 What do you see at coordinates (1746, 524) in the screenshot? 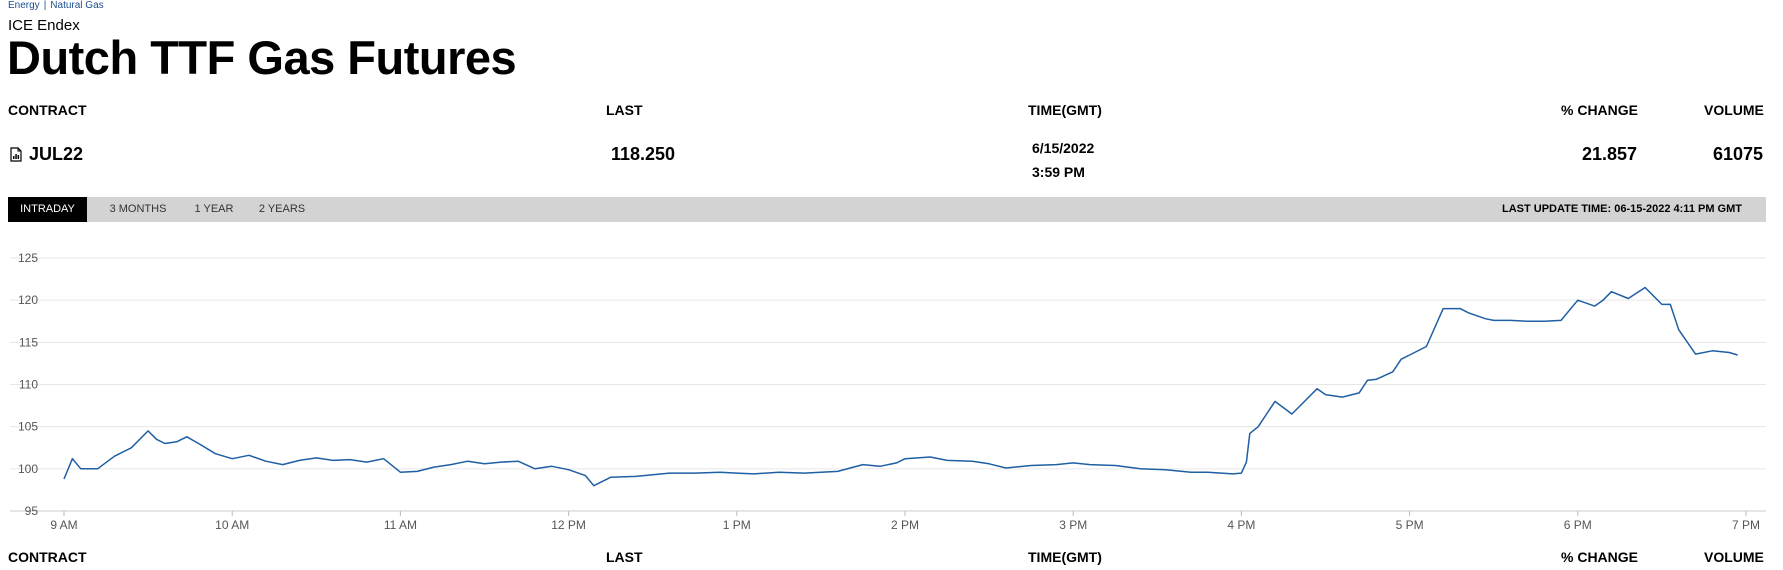
I see `x-tick-label: 7 PM` at bounding box center [1746, 524].